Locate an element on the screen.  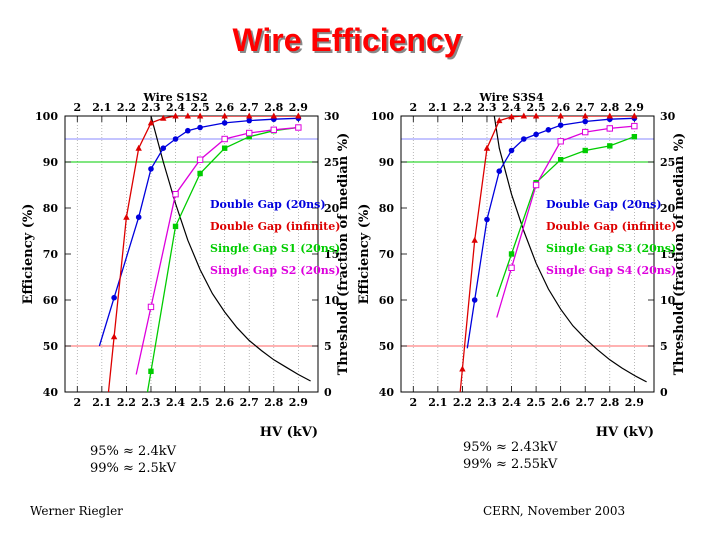
slide-title: Wire Efficiency is located at coordinates (347, 40).